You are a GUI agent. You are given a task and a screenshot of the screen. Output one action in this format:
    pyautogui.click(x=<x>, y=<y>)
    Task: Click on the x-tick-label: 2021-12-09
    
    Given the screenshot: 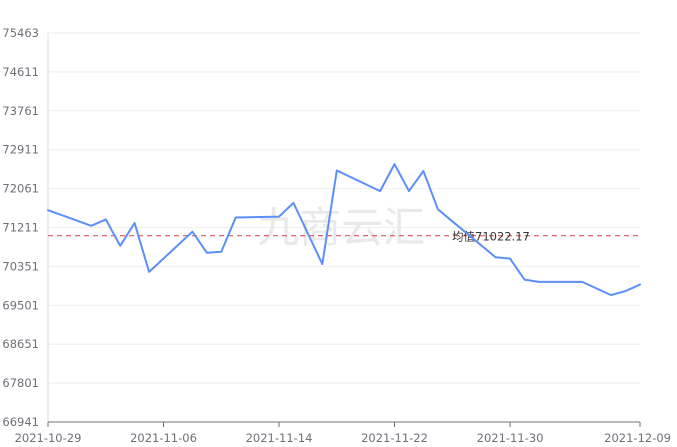 What is the action you would take?
    pyautogui.click(x=637, y=438)
    